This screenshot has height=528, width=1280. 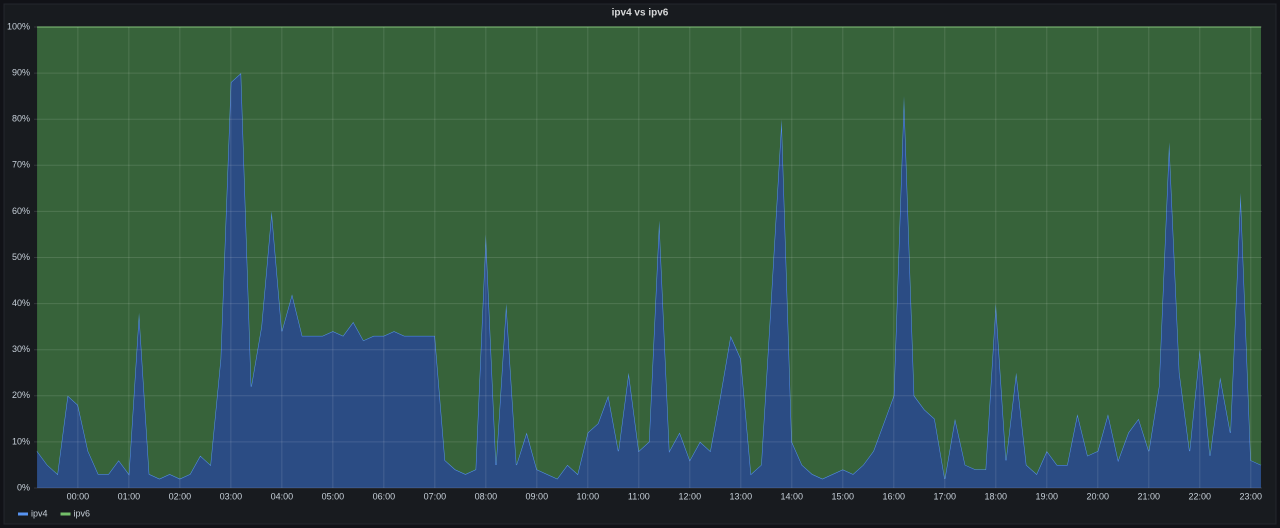 I want to click on x-tick-label: 06:00, so click(x=384, y=496).